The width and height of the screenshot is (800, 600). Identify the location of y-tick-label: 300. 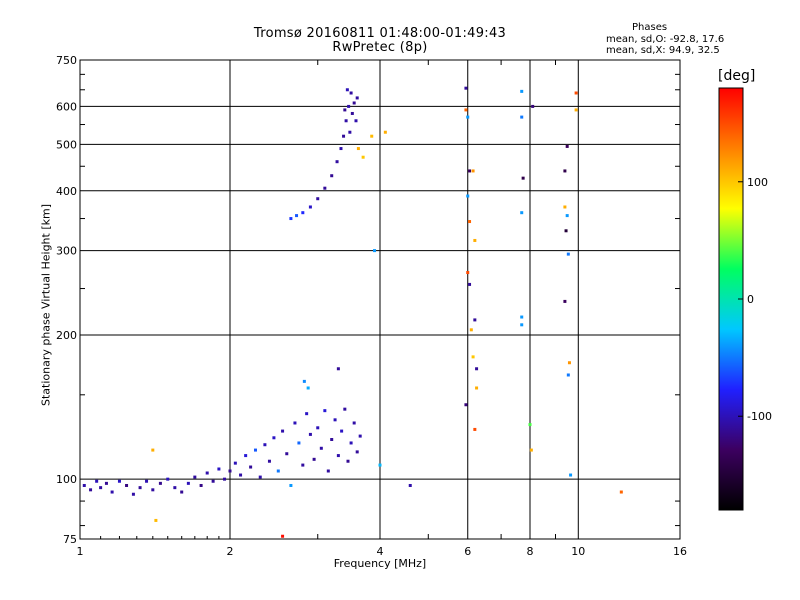
(66, 251).